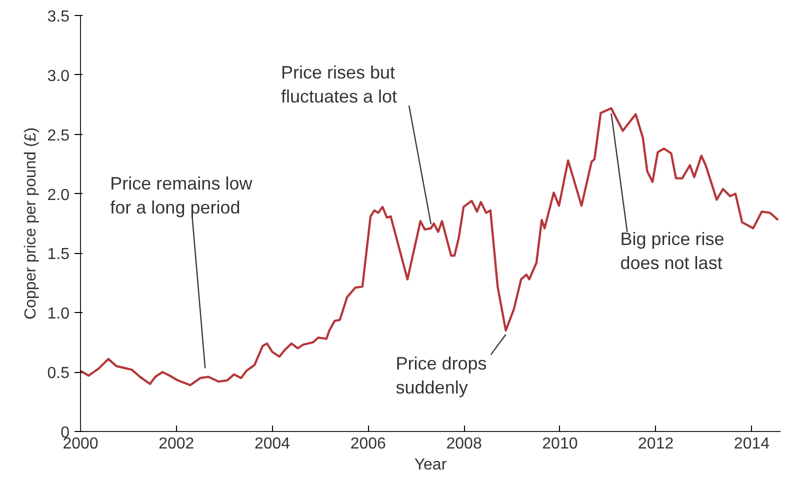 The image size is (795, 491). Describe the element at coordinates (58, 17) in the screenshot. I see `y-tick-label: 3.5` at that location.